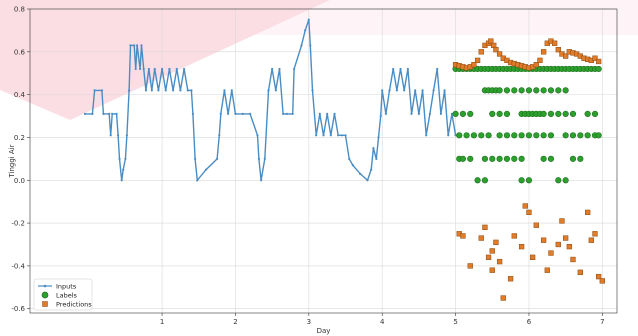  I want to click on x-axis-label: Day, so click(324, 331).